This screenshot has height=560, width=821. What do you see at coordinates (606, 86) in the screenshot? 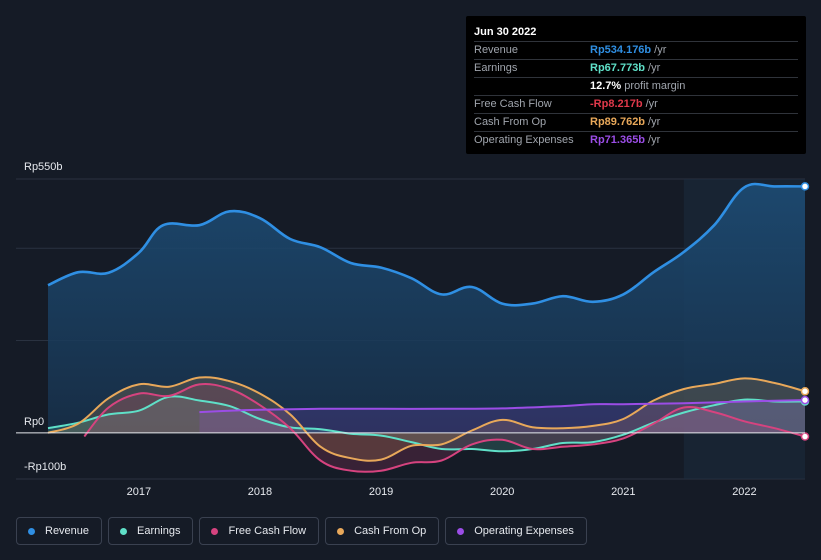
I see `tooltip-value: 12.7%` at bounding box center [606, 86].